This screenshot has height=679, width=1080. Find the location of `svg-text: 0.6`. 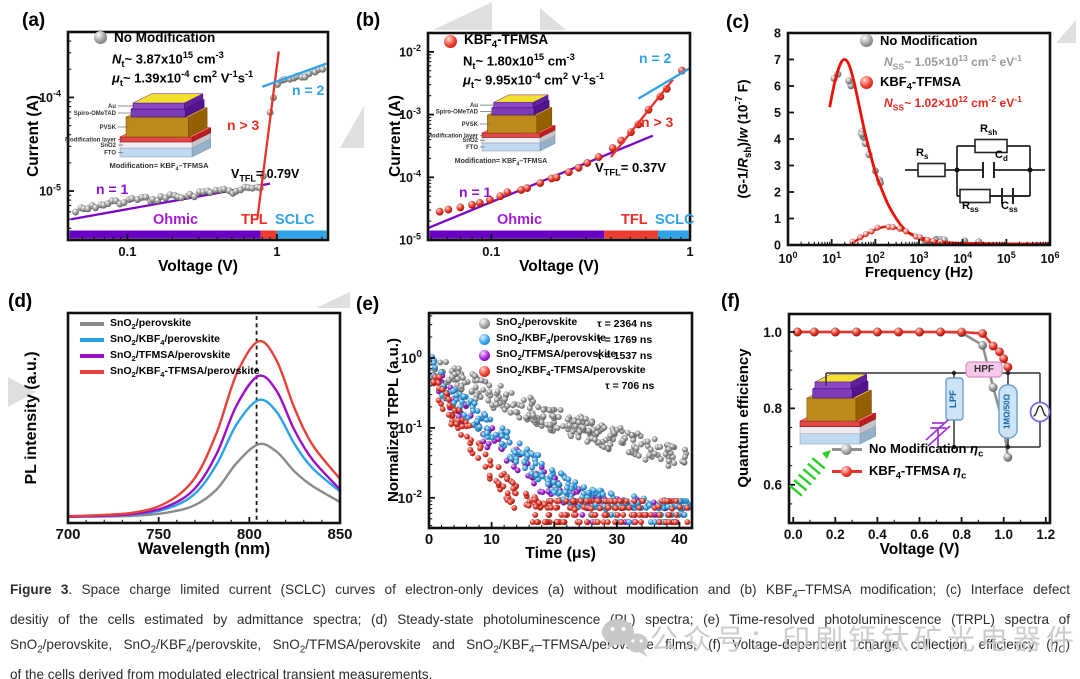

svg-text: 0.6 is located at coordinates (919, 534).